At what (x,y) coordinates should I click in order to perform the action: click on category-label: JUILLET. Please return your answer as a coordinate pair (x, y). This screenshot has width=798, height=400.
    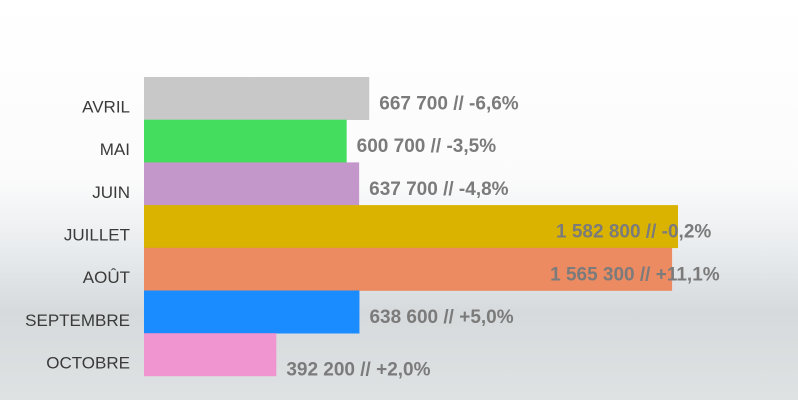
    Looking at the image, I should click on (97, 235).